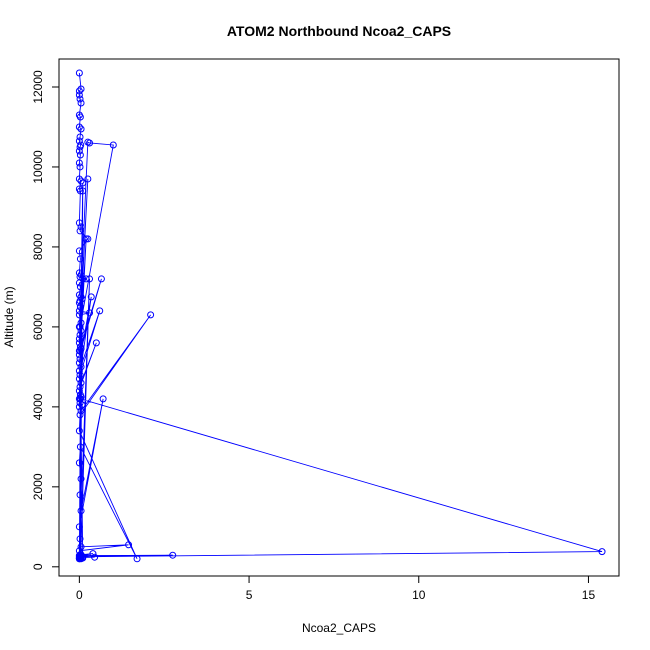 The height and width of the screenshot is (650, 650). I want to click on y-tick-label: 8000, so click(38, 246).